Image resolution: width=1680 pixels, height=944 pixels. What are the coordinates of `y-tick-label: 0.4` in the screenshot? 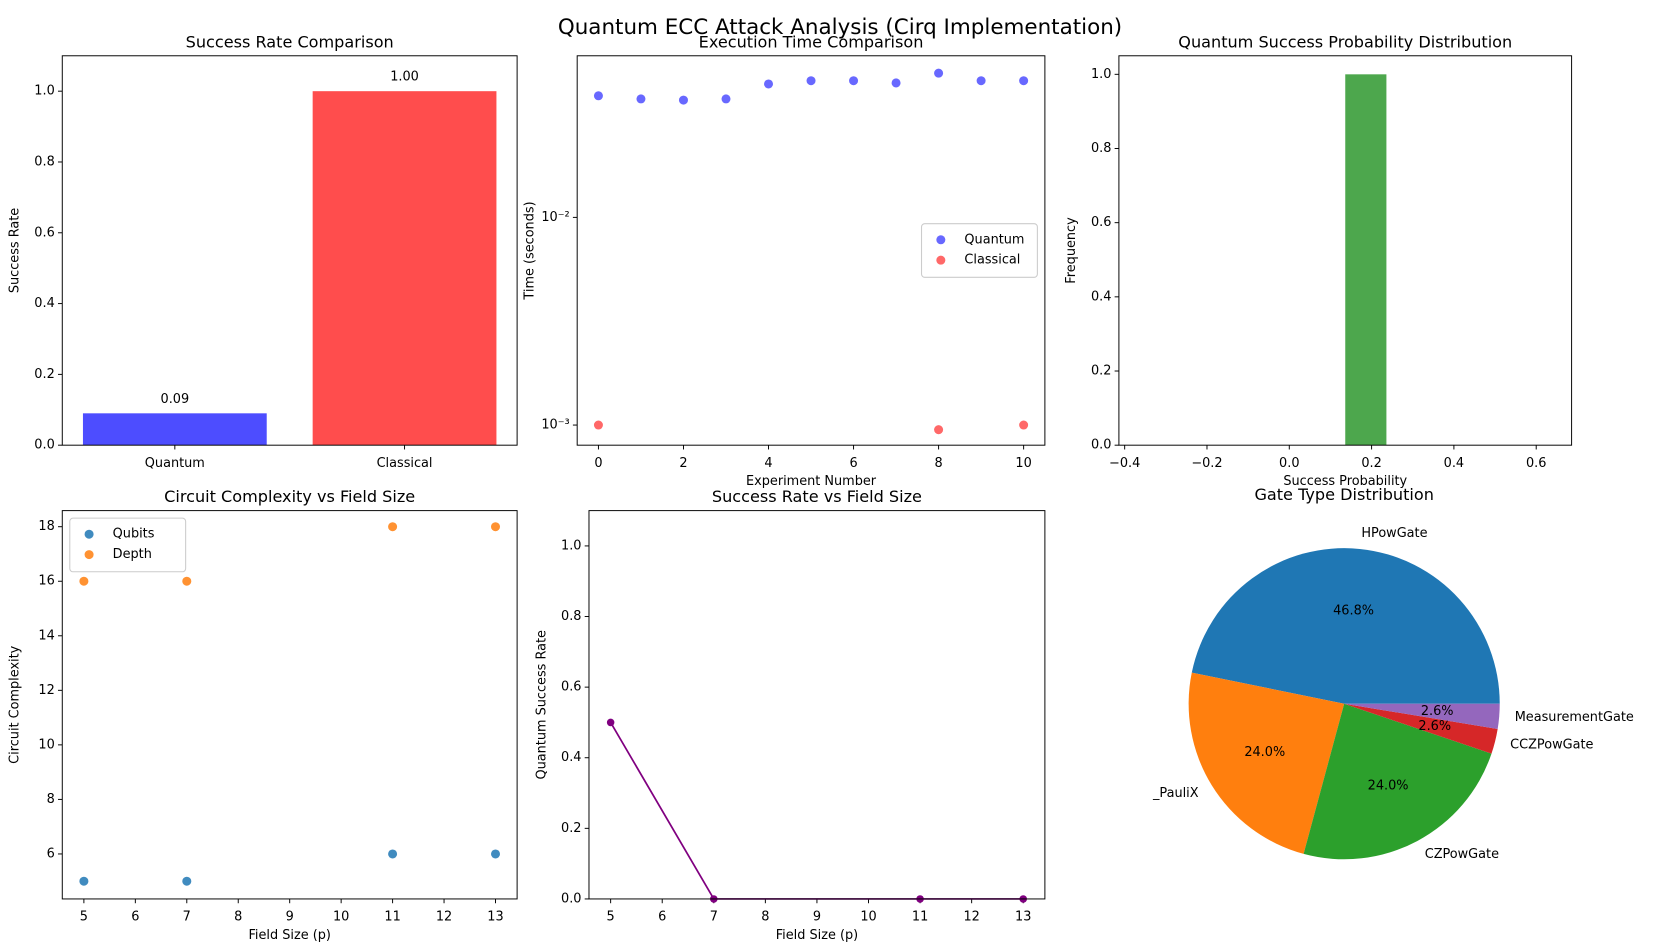 It's located at (571, 757).